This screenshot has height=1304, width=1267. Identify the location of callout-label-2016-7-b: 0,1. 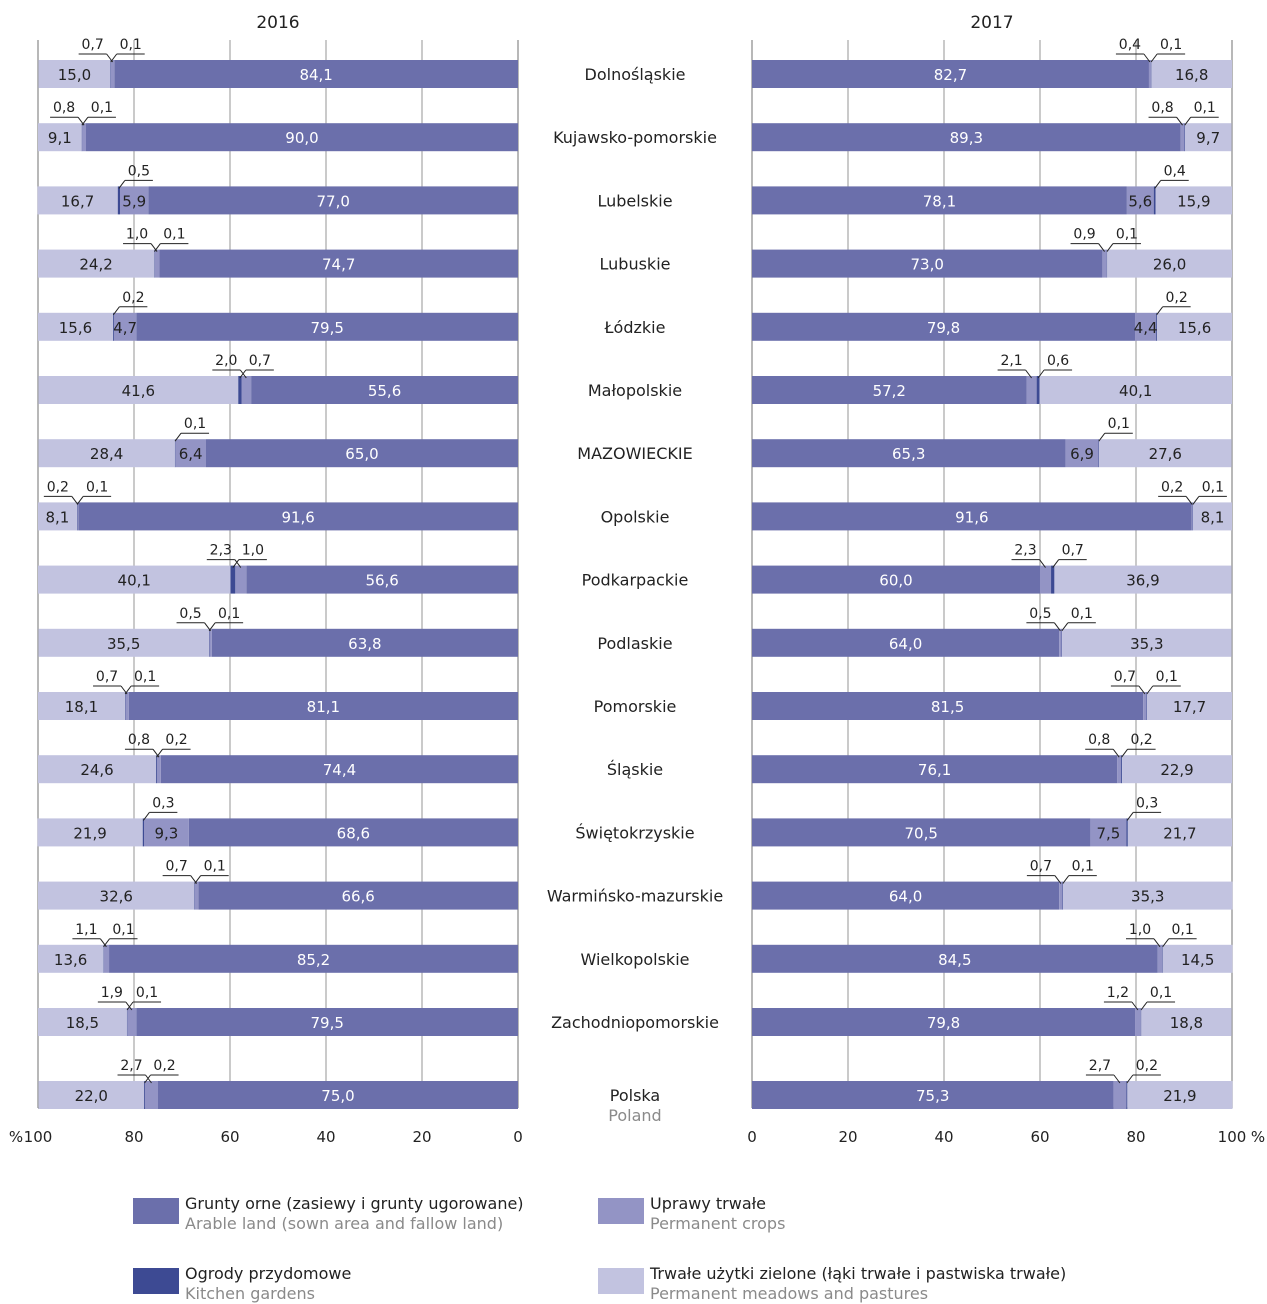
(97, 487).